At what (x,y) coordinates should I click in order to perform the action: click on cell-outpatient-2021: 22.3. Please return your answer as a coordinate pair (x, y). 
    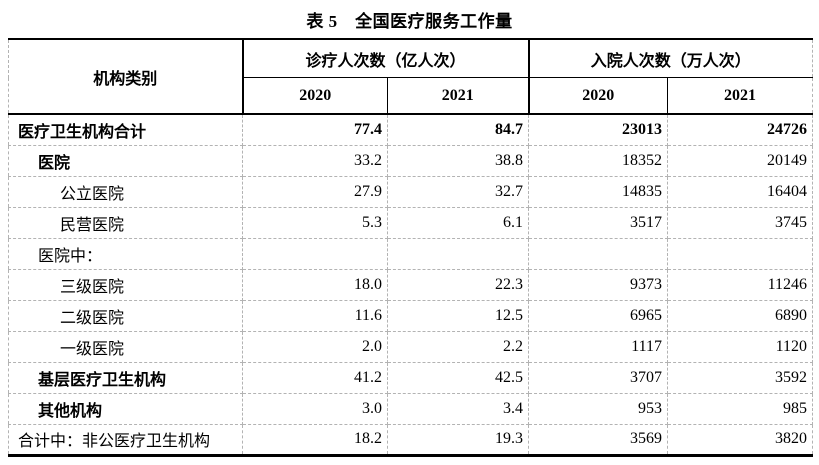
    Looking at the image, I should click on (458, 285).